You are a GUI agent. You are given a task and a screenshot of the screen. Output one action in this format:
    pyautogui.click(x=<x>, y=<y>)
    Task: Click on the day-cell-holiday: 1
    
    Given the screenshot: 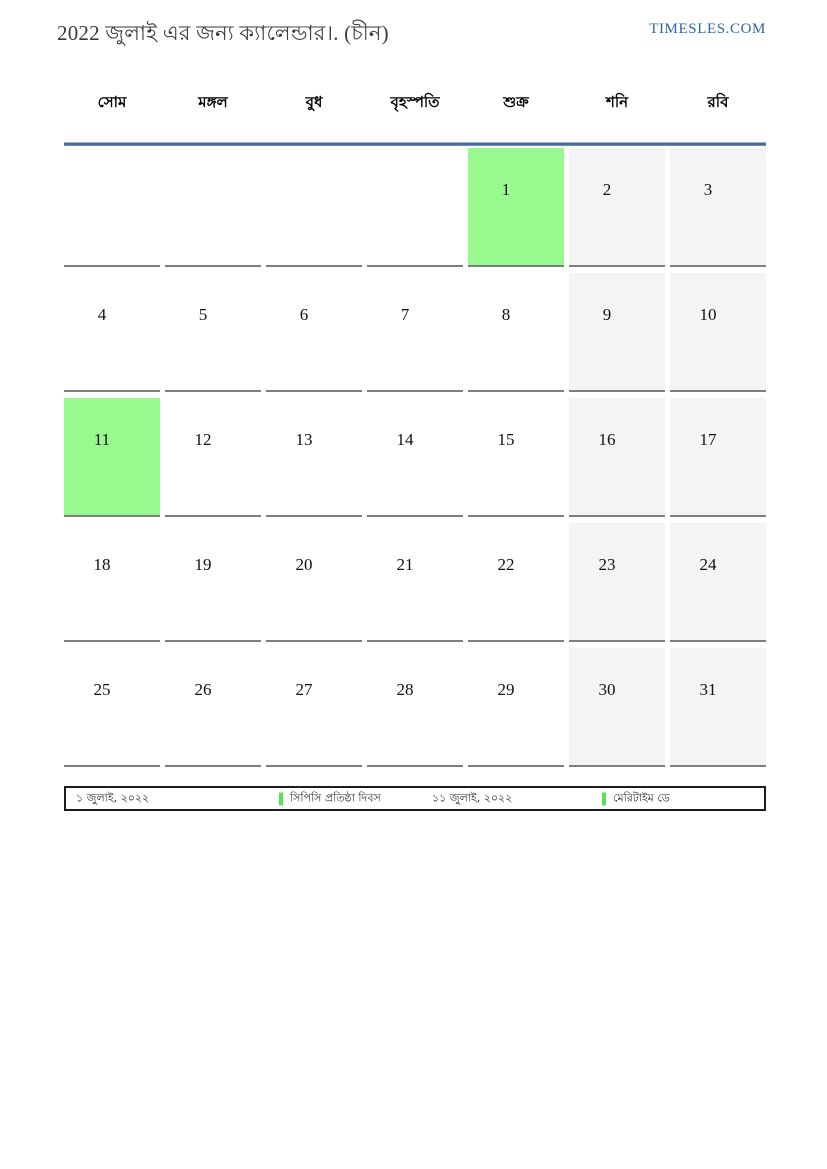 What is the action you would take?
    pyautogui.click(x=516, y=207)
    